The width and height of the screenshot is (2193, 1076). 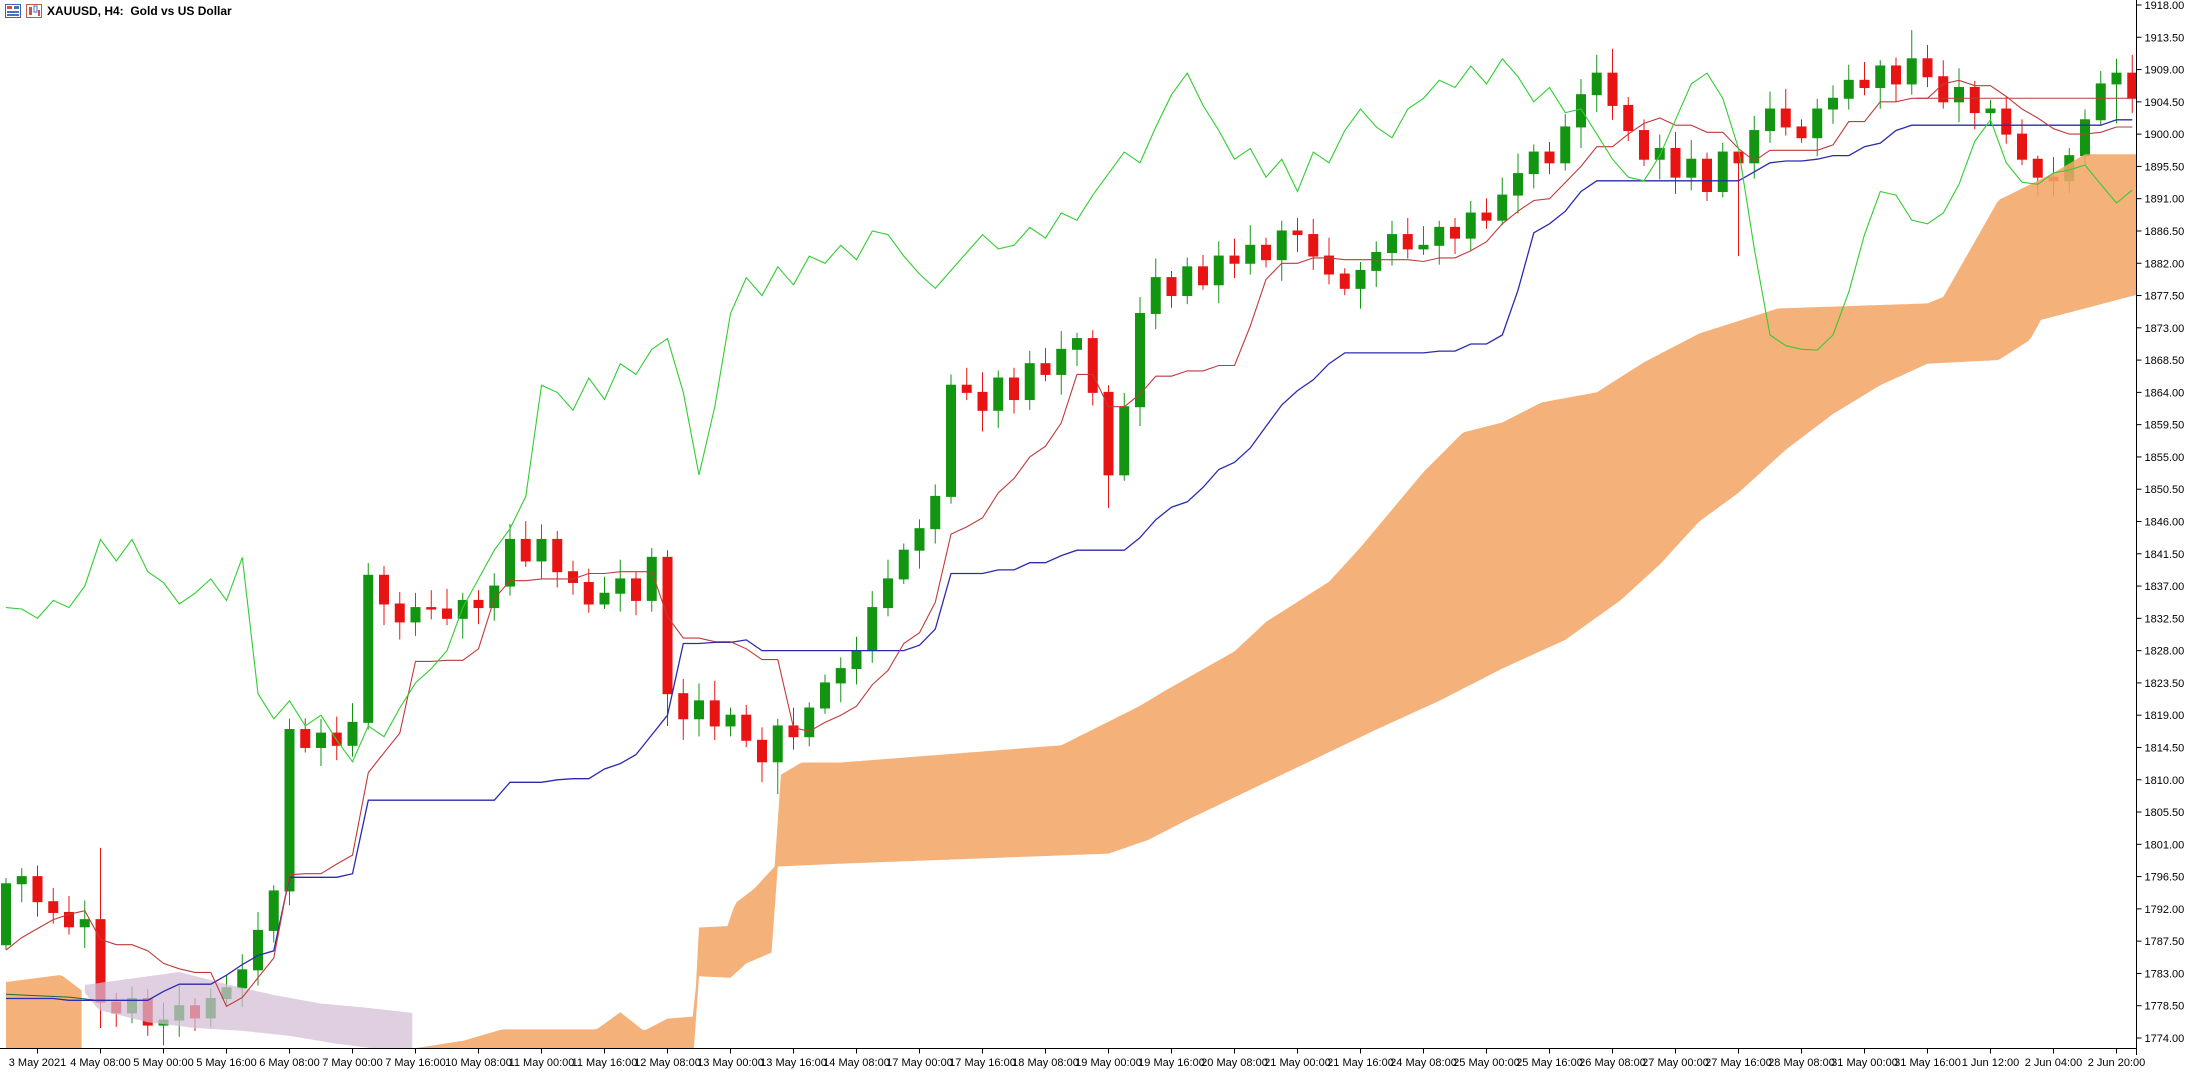 What do you see at coordinates (2165, 555) in the screenshot?
I see `price-axis-label: 1841.50` at bounding box center [2165, 555].